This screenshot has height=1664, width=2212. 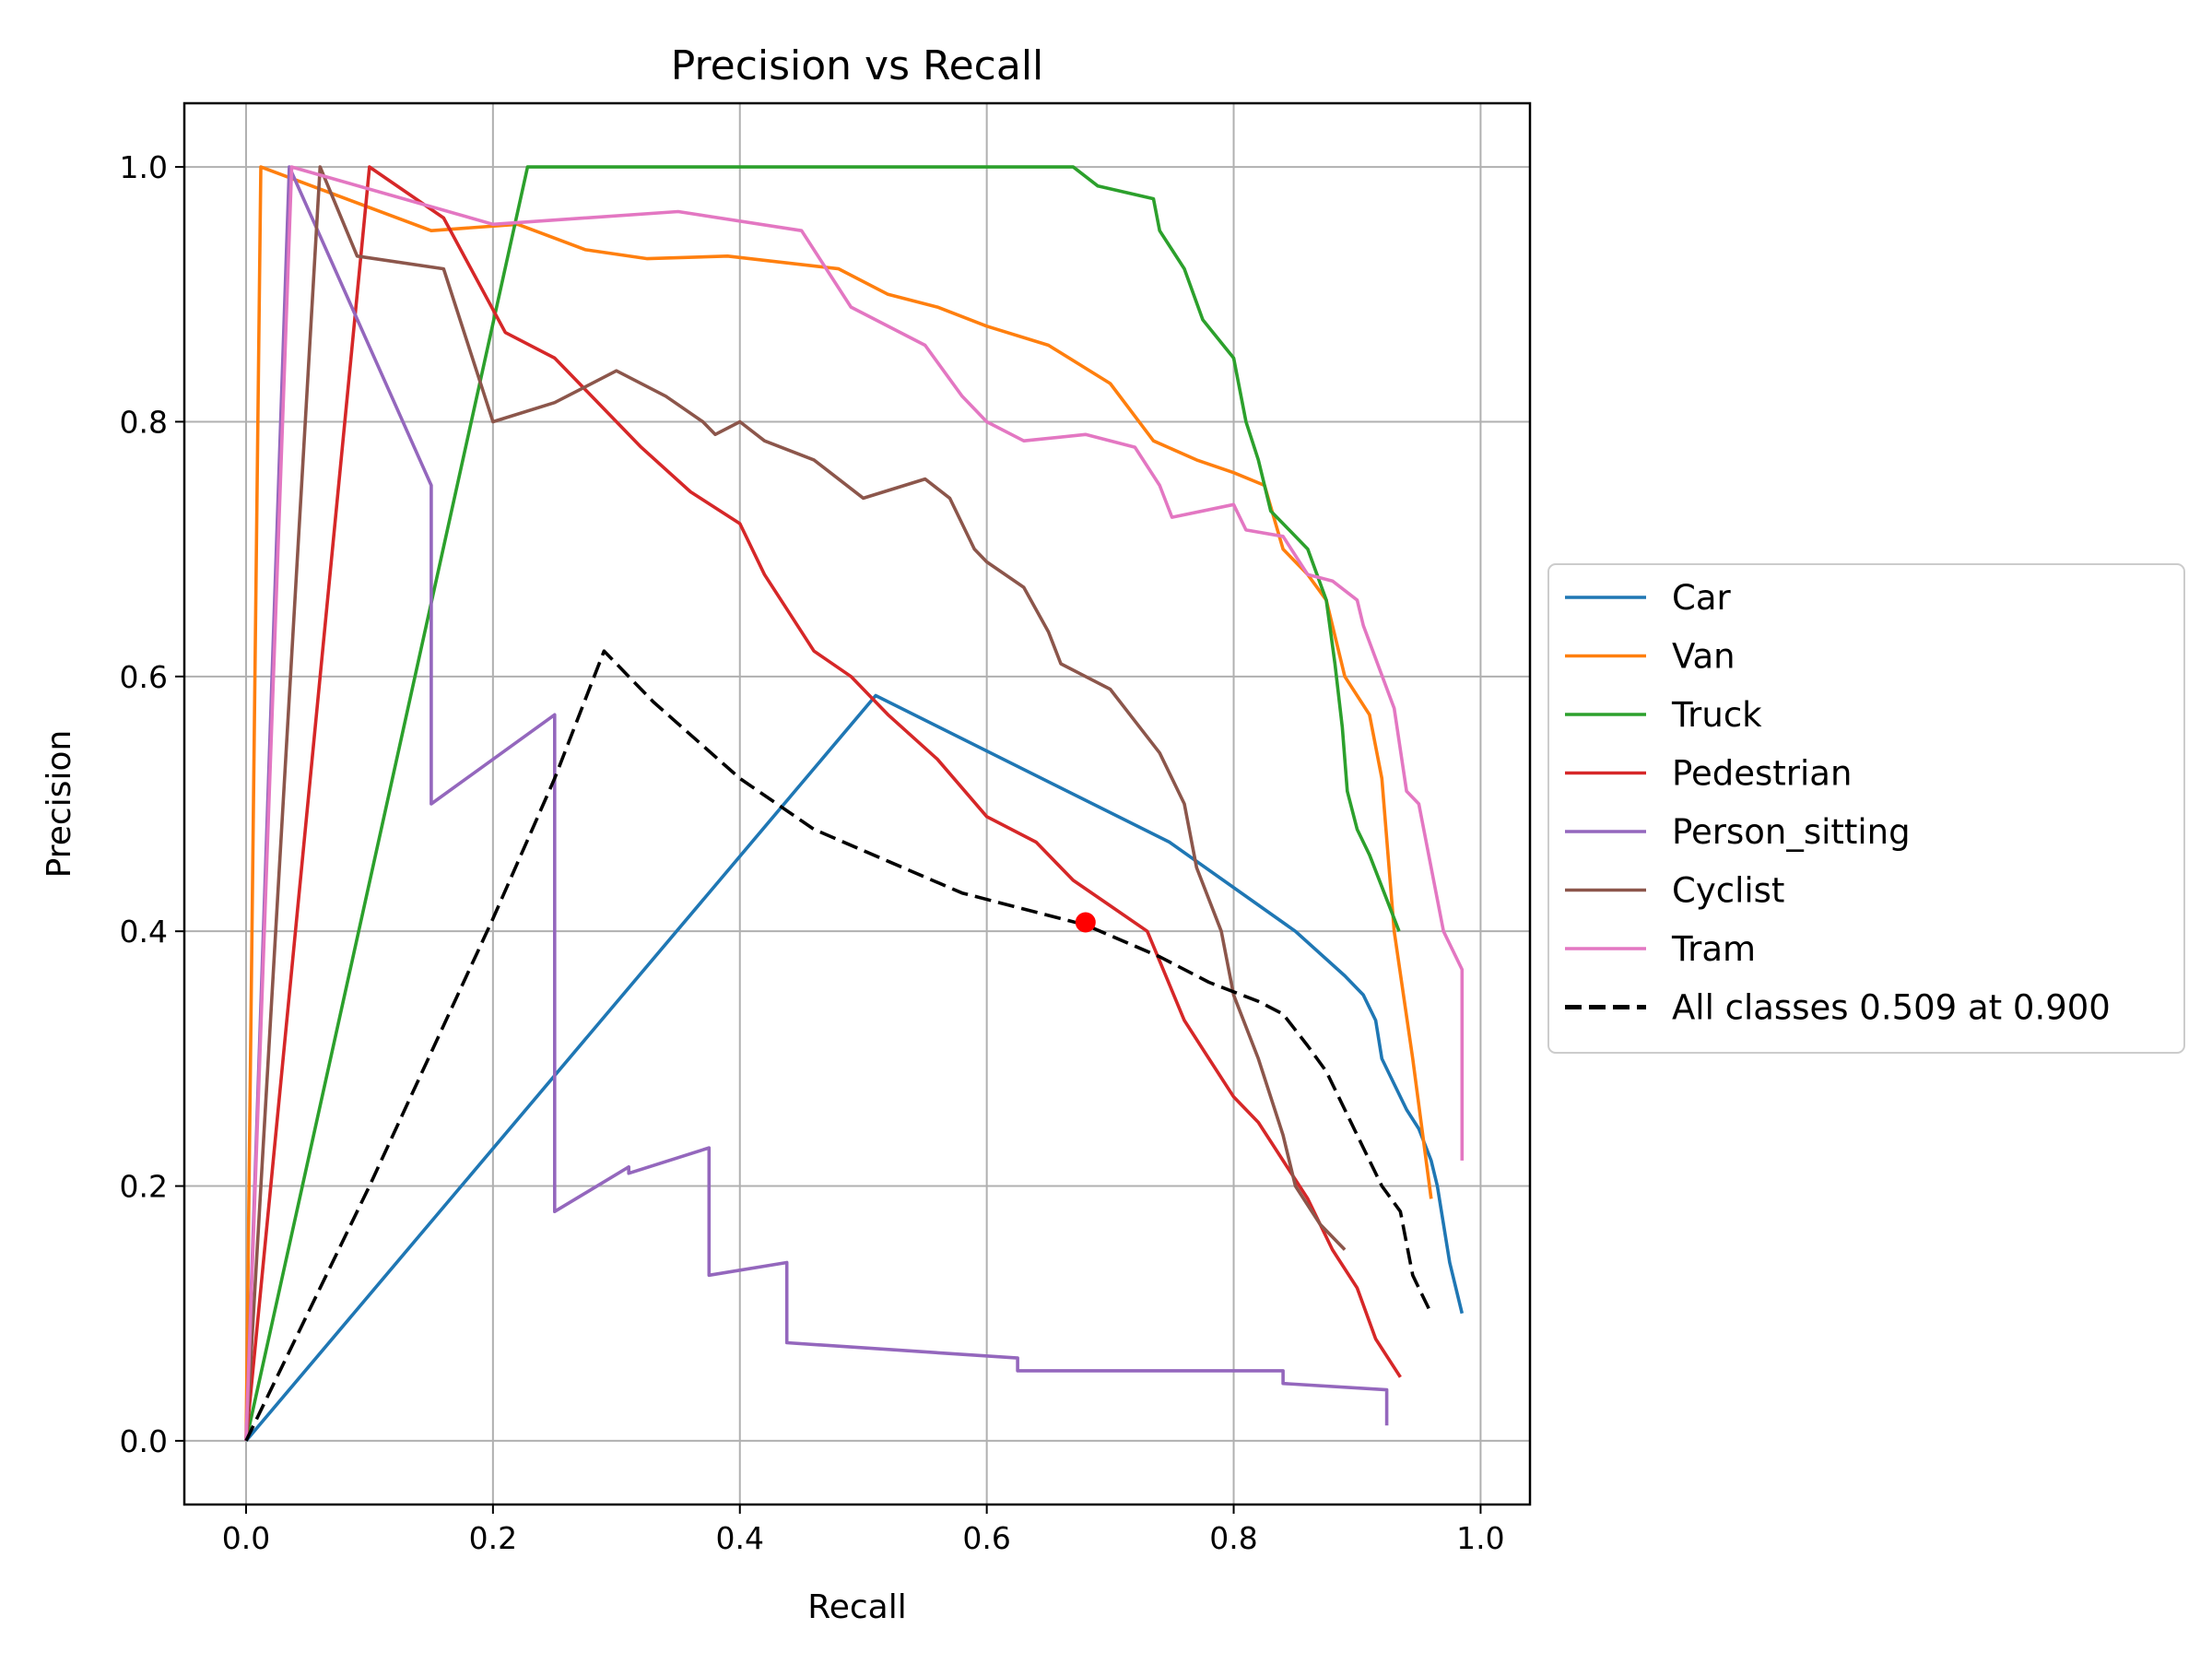 What do you see at coordinates (1702, 598) in the screenshot?
I see `legend-label: Car` at bounding box center [1702, 598].